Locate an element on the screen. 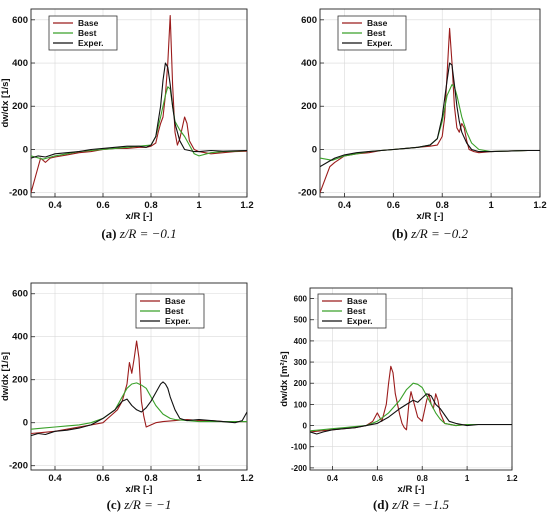 This screenshot has width=550, height=521. caption-text: z/R = −1 is located at coordinates (147, 504).